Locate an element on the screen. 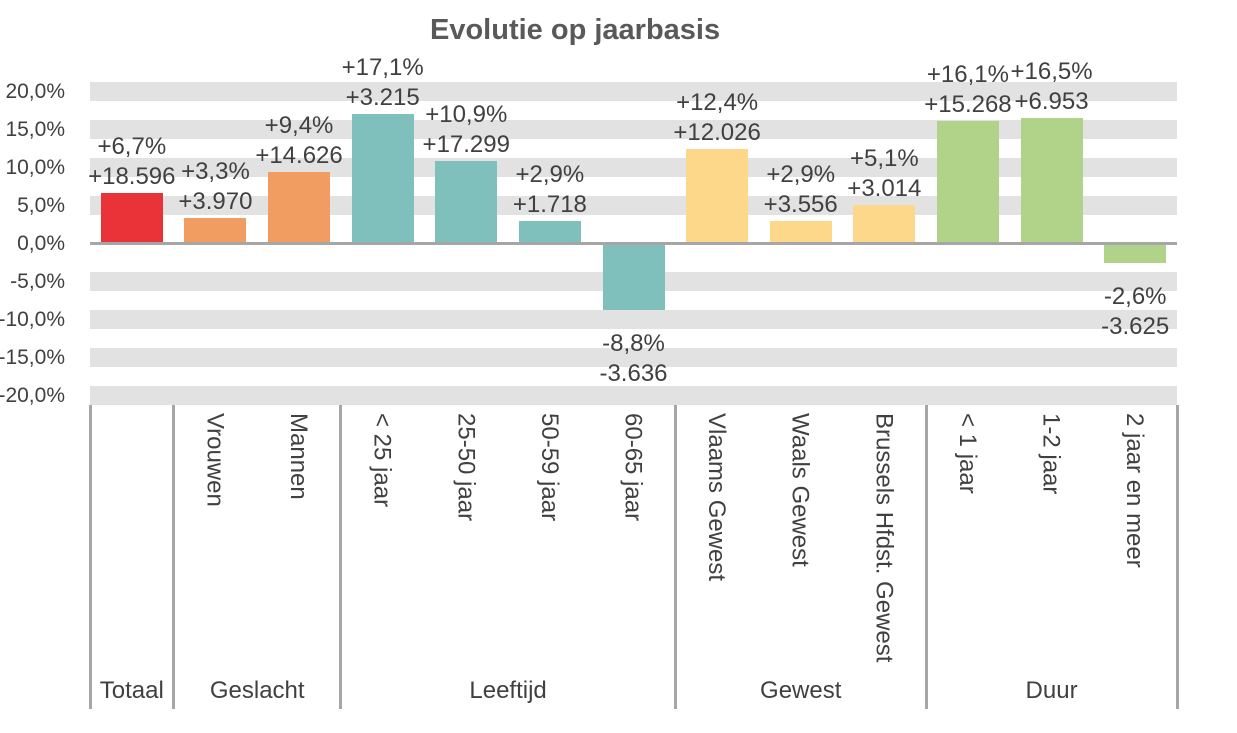  y-axis-tick-label: -20,0% is located at coordinates (32, 395).